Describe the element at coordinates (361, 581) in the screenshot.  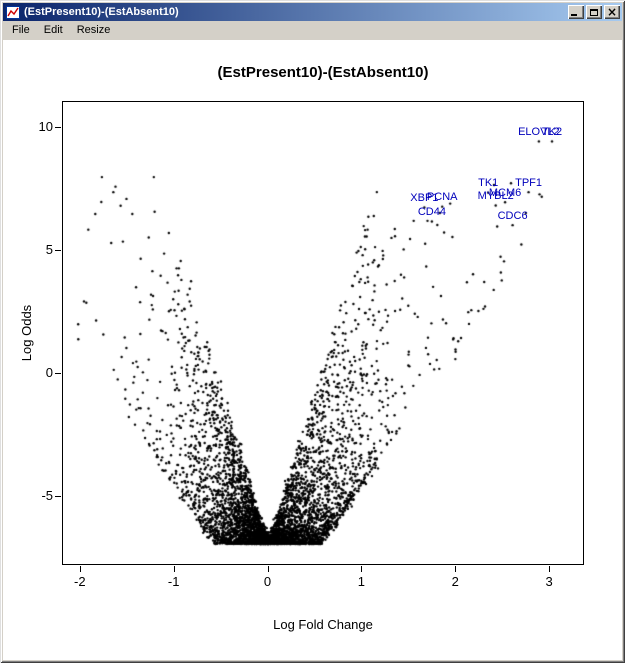
I see `x-tick-label: 1` at that location.